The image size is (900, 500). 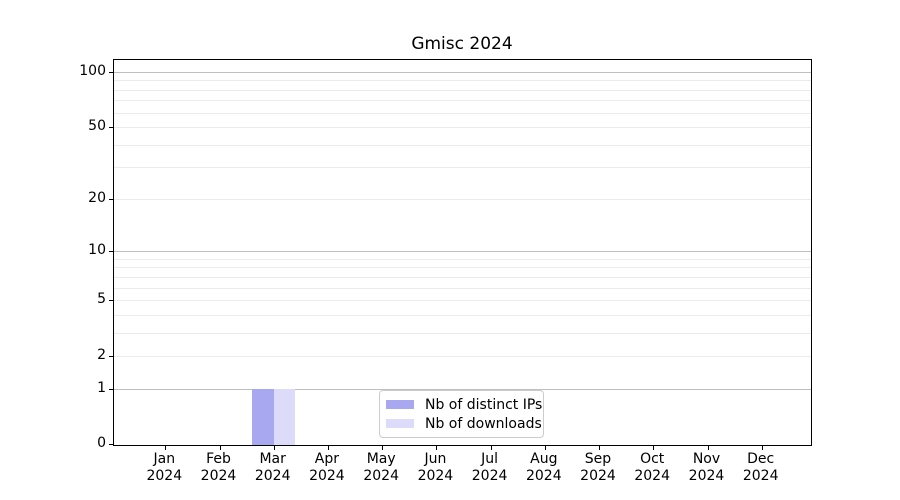 What do you see at coordinates (92, 70) in the screenshot?
I see `y-tick-label: 100` at bounding box center [92, 70].